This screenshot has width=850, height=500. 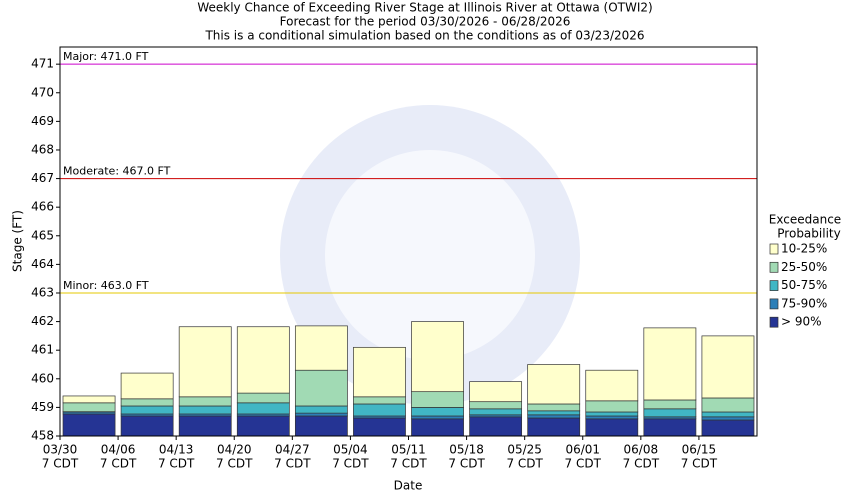 I want to click on y-axis-label: Stage (FT), so click(x=18, y=241).